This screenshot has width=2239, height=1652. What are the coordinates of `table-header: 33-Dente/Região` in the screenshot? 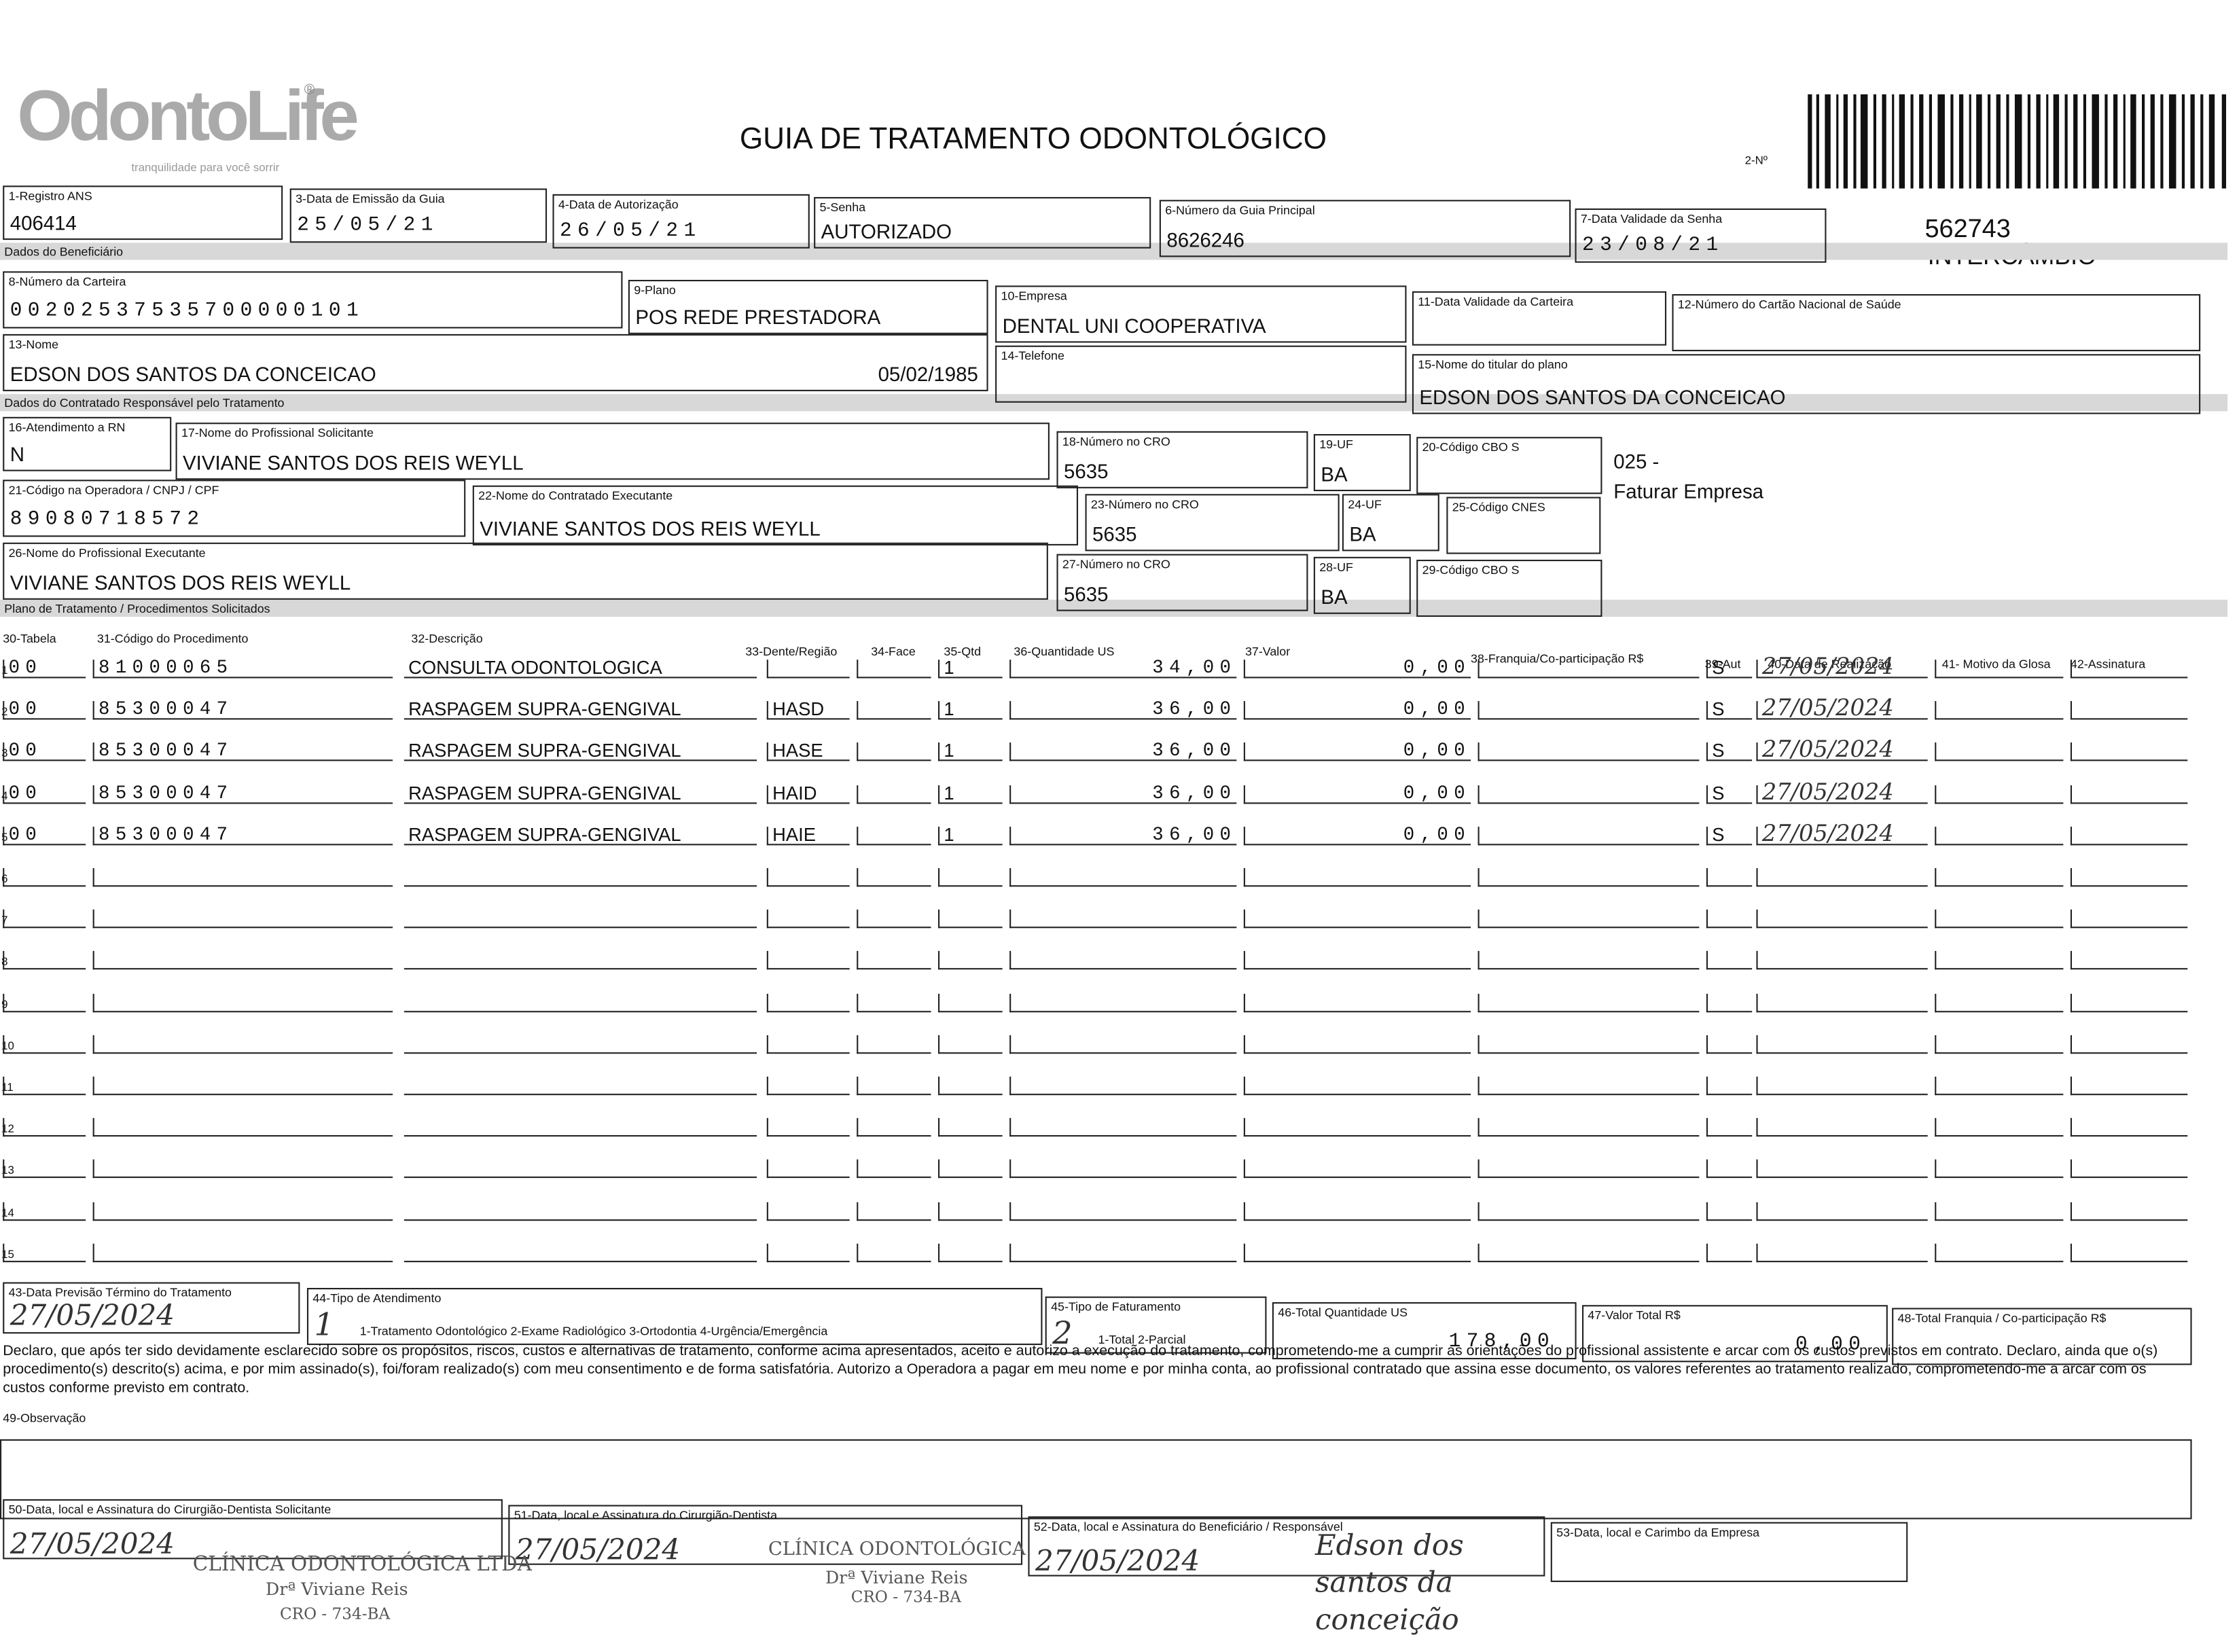 It's located at (792, 651).